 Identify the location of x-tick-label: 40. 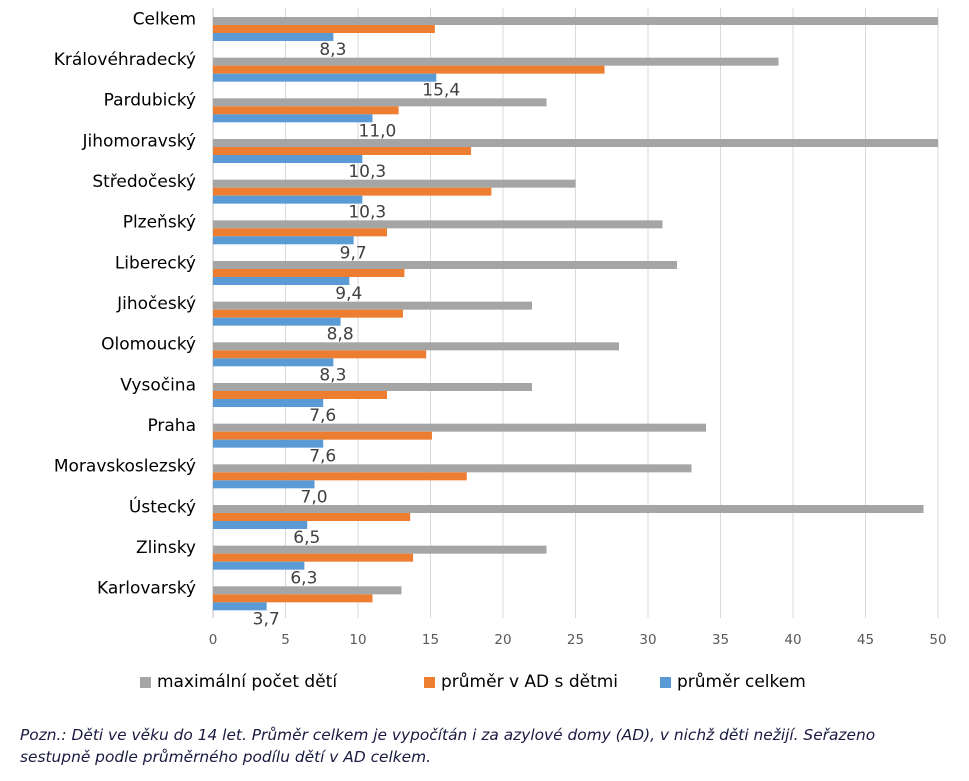
(792, 640).